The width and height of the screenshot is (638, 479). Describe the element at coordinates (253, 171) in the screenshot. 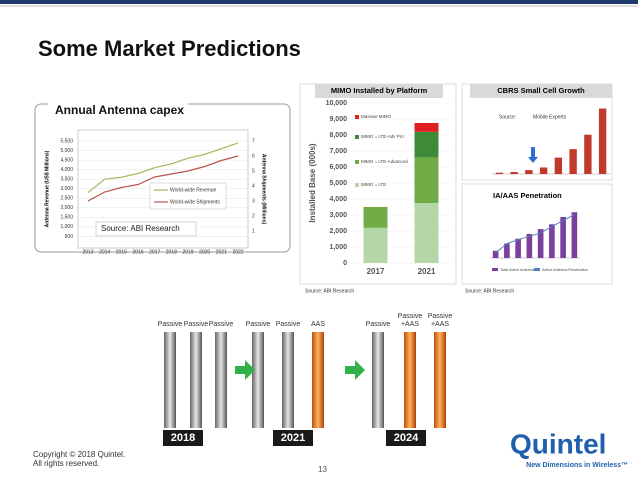

I see `y2-tick-label: 5` at that location.